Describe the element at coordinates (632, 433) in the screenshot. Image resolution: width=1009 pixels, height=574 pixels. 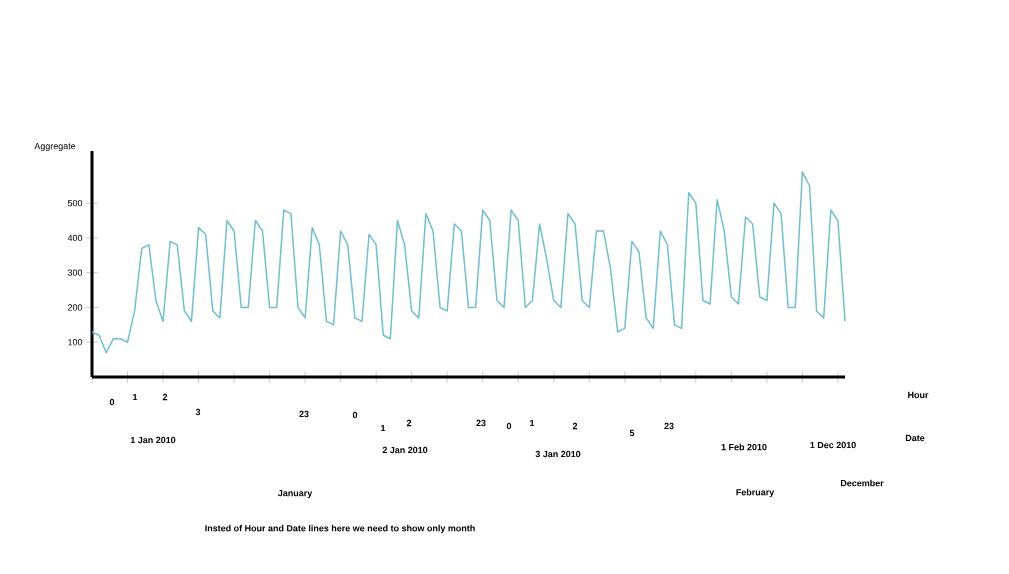
I see `text: 5` at that location.